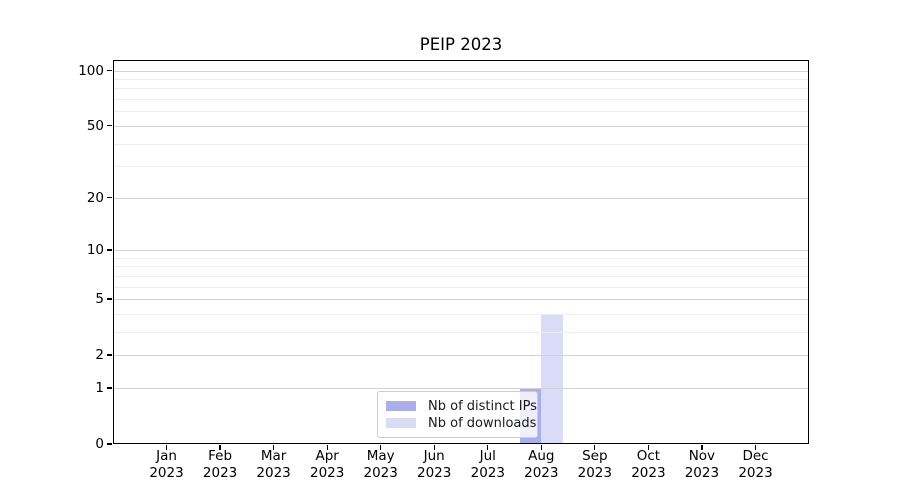  I want to click on x-tick-label: Dec 2023, so click(756, 464).